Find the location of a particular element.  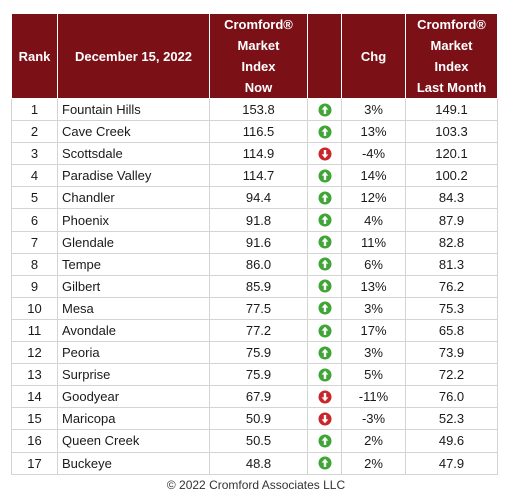

change-cell: 2% is located at coordinates (373, 441).